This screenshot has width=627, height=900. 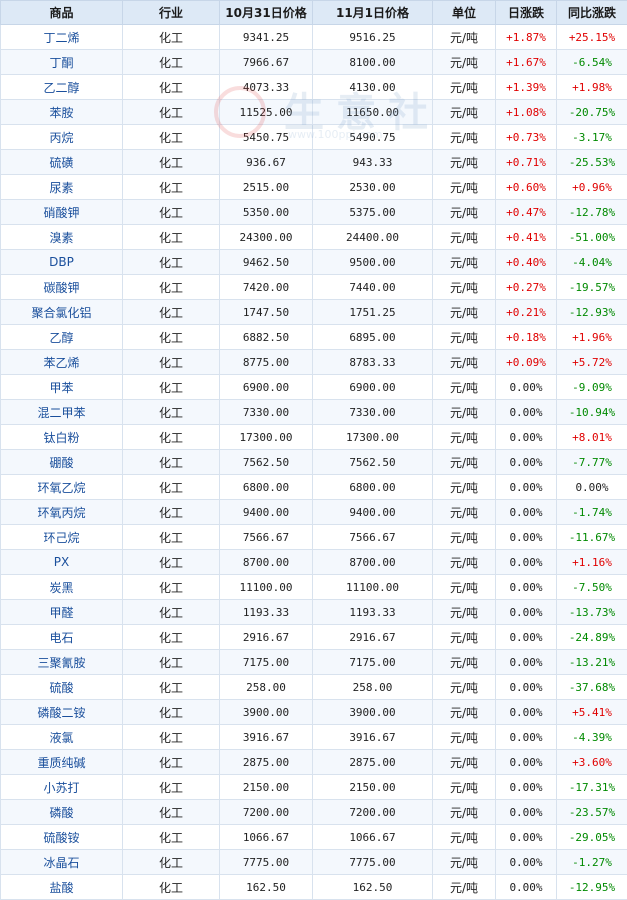 I want to click on product-name-link: 碳酸钾, so click(x=61, y=287).